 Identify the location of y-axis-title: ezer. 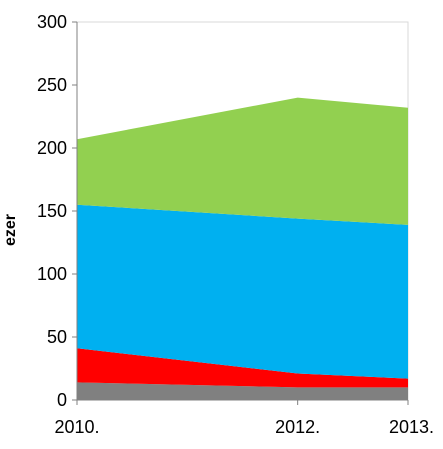
(10, 230).